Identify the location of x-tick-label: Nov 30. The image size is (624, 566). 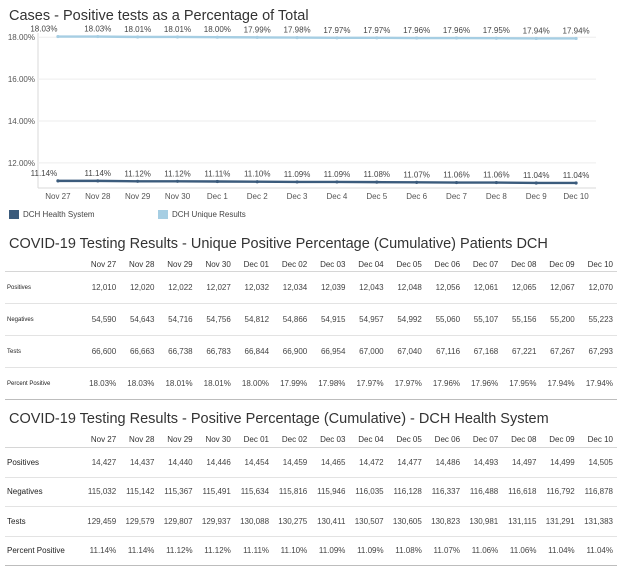
(178, 196).